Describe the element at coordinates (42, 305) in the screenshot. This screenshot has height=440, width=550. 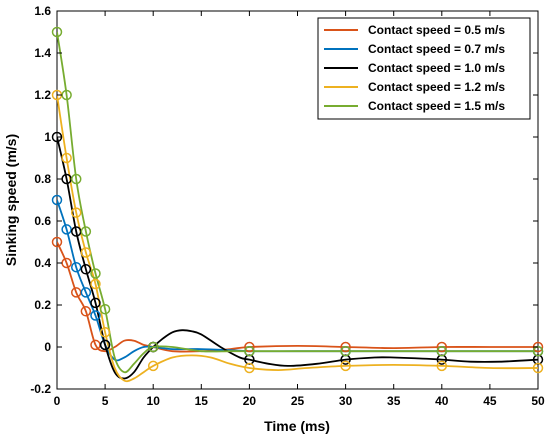
I see `y-tick-label: 0.2` at that location.